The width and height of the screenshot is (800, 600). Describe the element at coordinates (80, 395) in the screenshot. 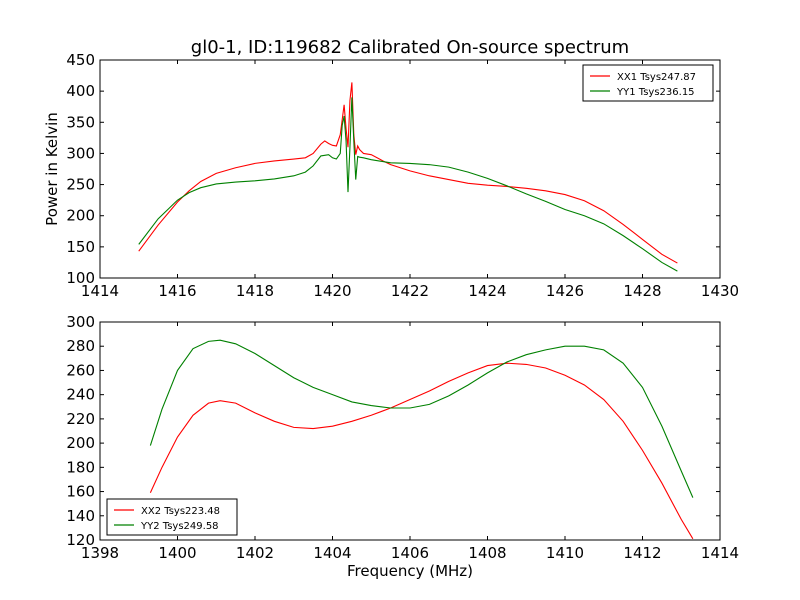

I see `y-tick-label: 240` at that location.